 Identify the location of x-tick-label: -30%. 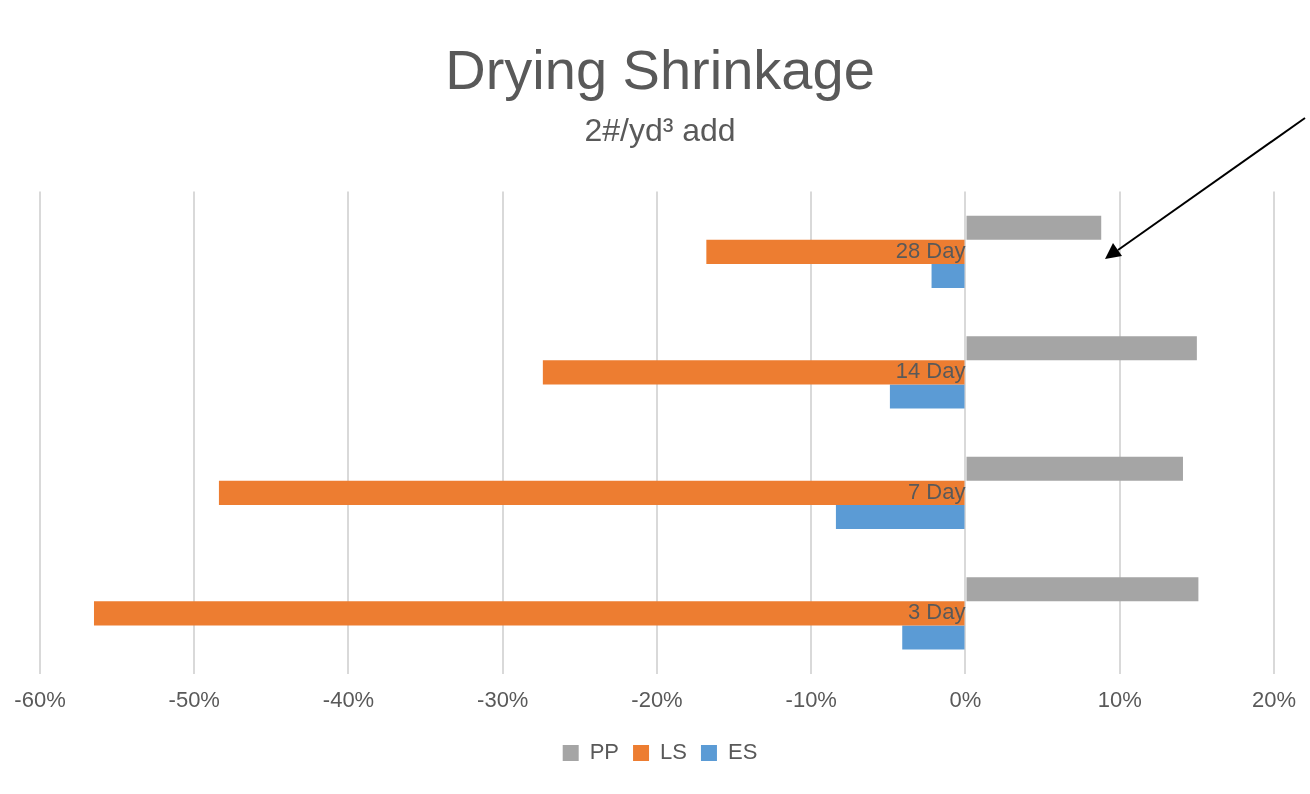
(503, 699).